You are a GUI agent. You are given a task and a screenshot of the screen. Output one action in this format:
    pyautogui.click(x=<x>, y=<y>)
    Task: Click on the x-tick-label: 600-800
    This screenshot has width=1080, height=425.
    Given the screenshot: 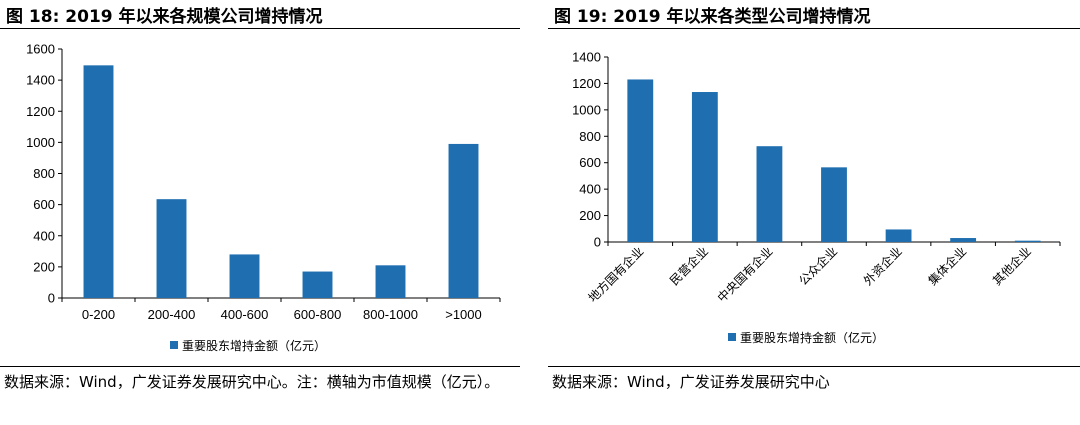 What is the action you would take?
    pyautogui.click(x=318, y=314)
    